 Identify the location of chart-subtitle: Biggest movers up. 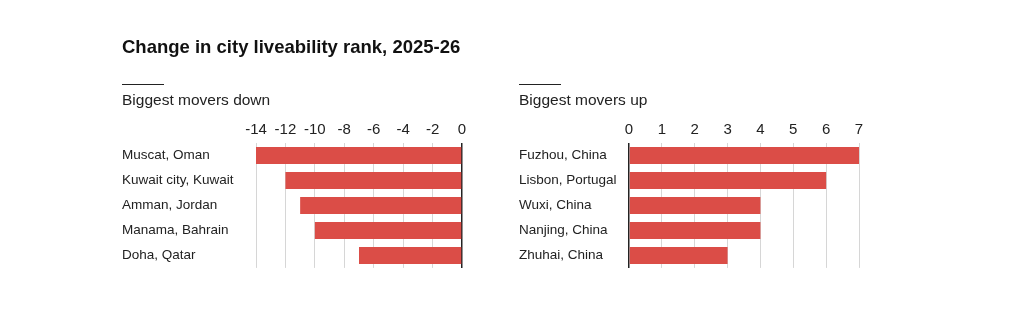
(584, 100).